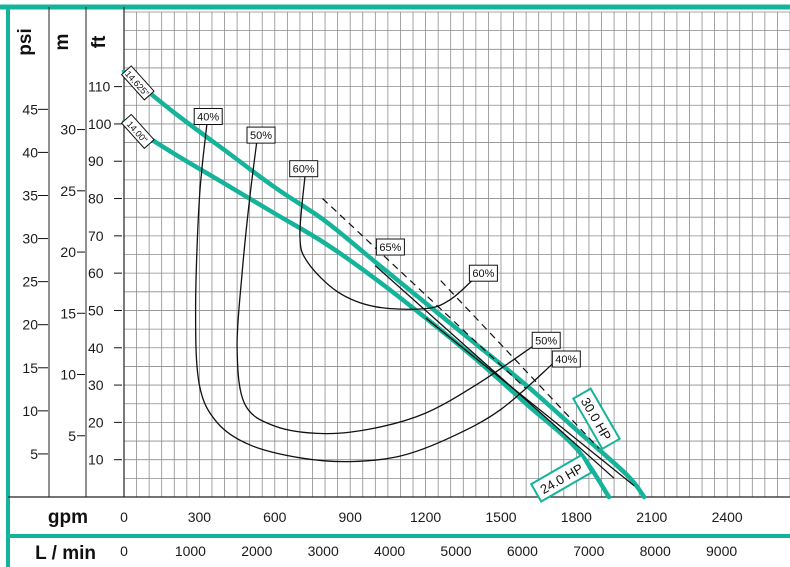 Image resolution: width=790 pixels, height=567 pixels. Describe the element at coordinates (62, 42) in the screenshot. I see `m-axis-unit: m` at that location.